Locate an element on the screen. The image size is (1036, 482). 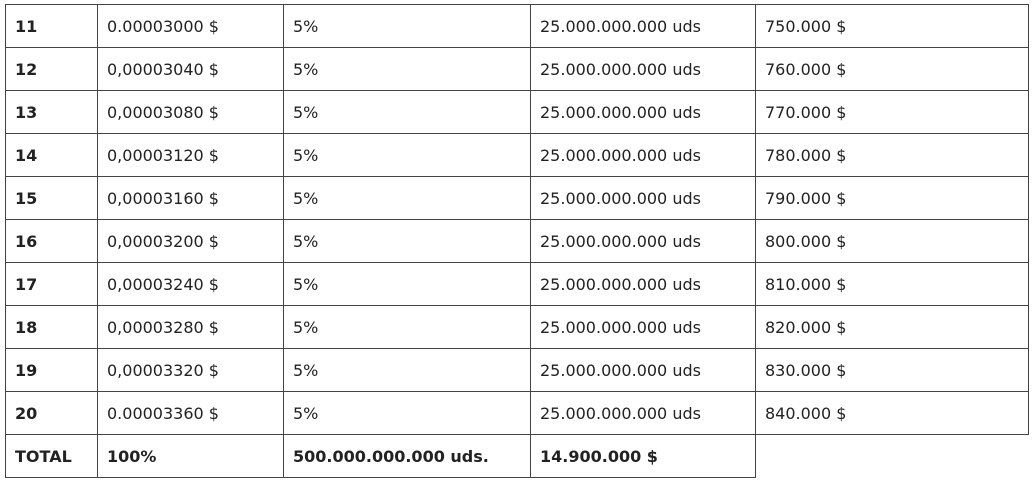
row-number: 13 is located at coordinates (51, 112).